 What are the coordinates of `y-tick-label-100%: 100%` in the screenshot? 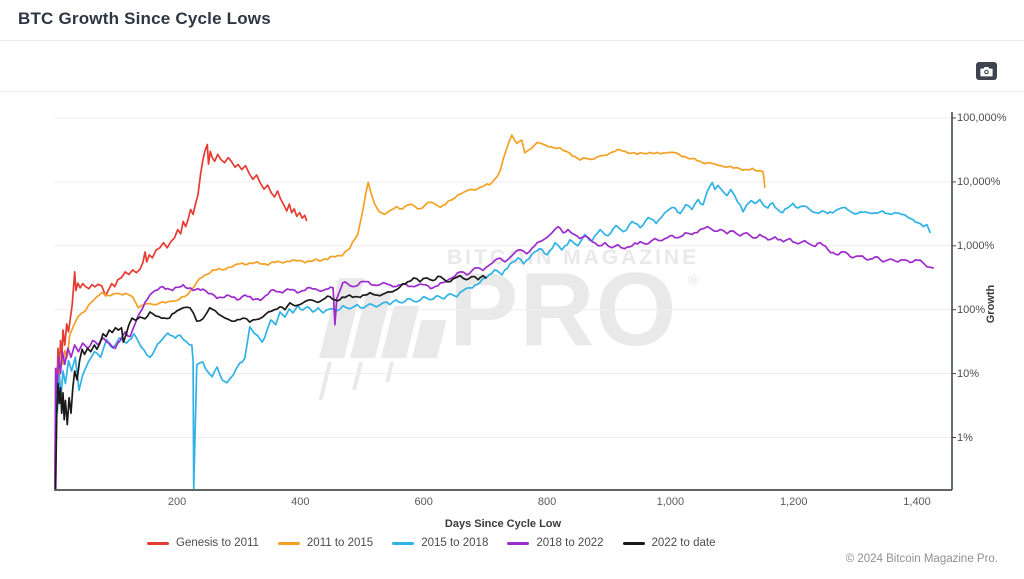 It's located at (971, 309).